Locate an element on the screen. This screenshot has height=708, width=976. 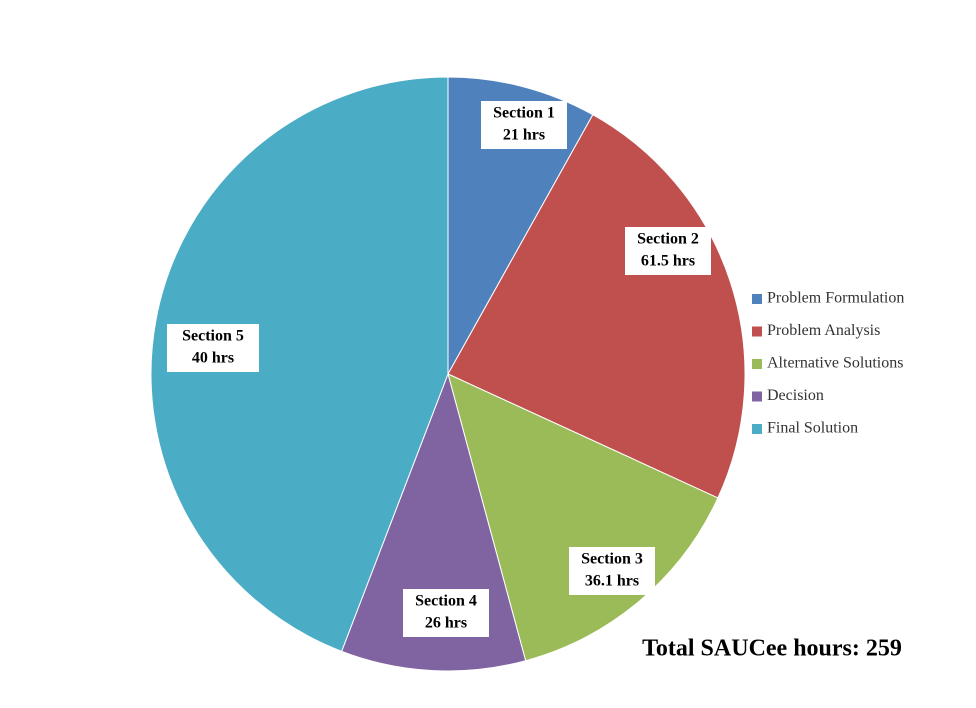
slice-annotation: Section 2 is located at coordinates (668, 239).